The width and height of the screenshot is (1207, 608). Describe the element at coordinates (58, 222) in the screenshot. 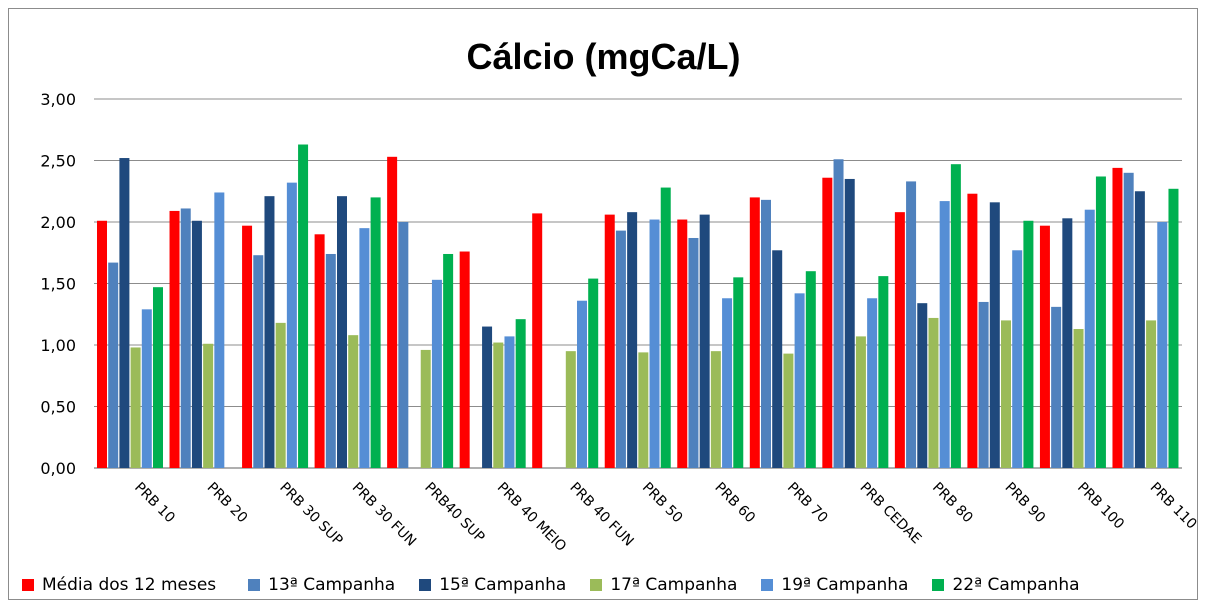

I see `y-tick-label: 2,00` at that location.